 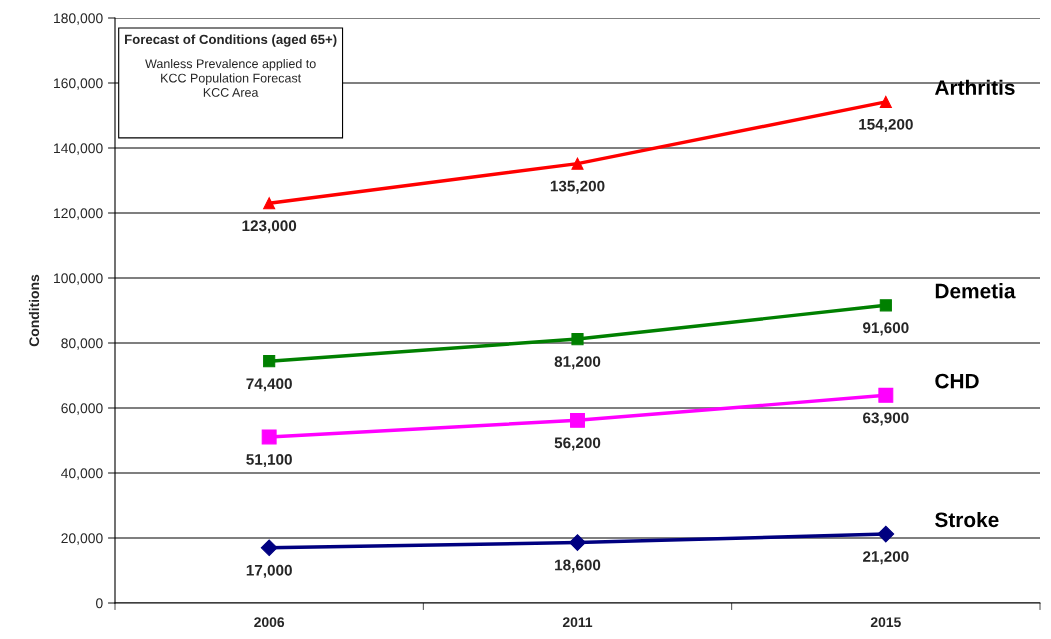 I want to click on y-tick-label: 140,000, so click(x=78, y=149).